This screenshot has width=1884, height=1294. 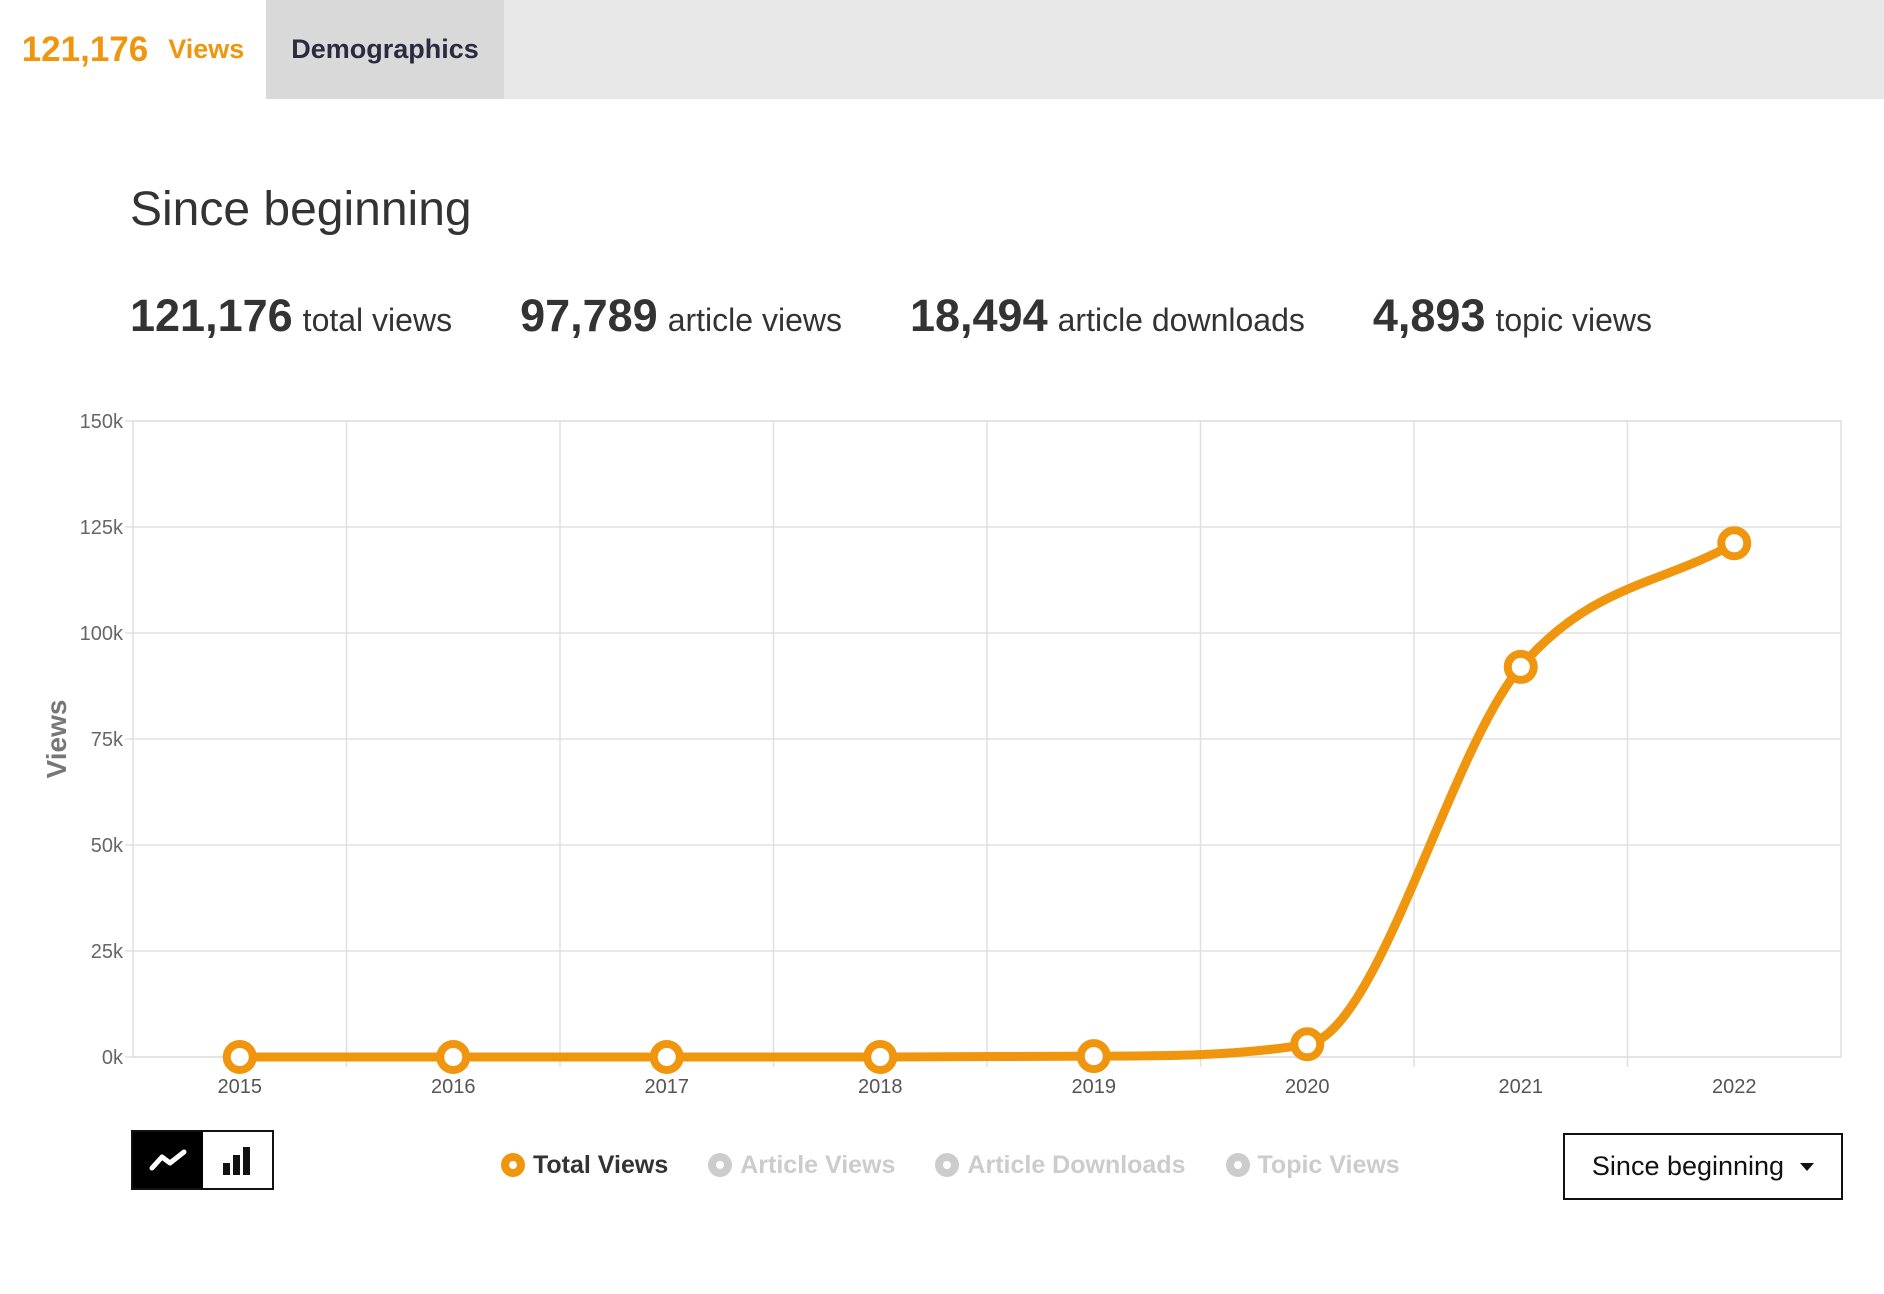 What do you see at coordinates (1807, 1166) in the screenshot?
I see `caret-down-icon` at bounding box center [1807, 1166].